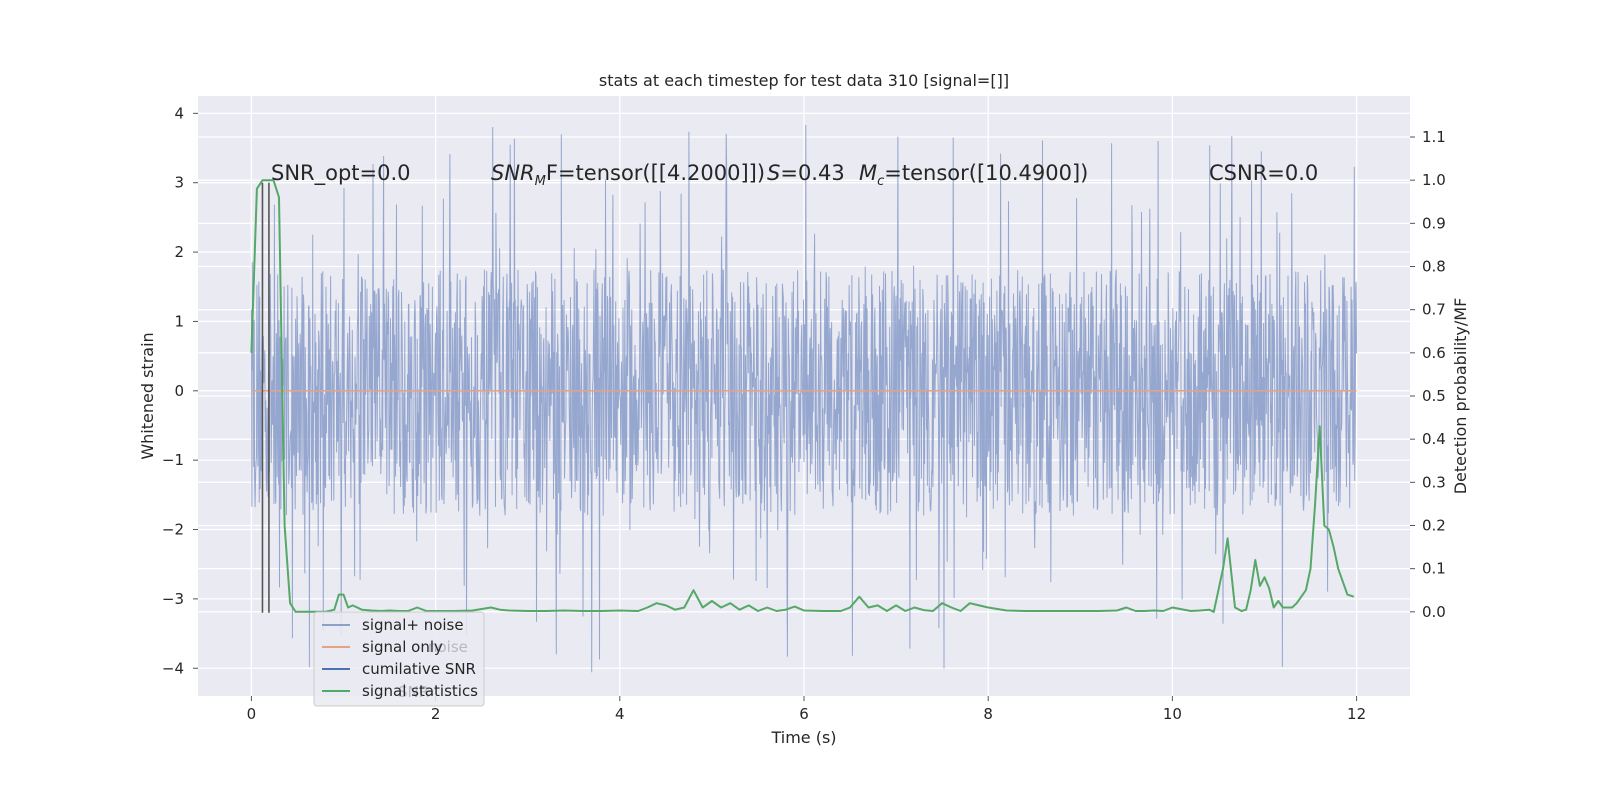 The image size is (1600, 800). I want to click on snr-opt-annotation: SNR_opt=0.0, so click(341, 173).